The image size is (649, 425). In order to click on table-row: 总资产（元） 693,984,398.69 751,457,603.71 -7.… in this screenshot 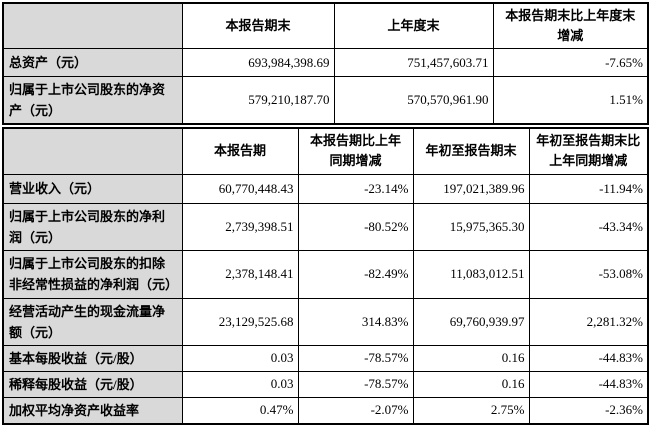, I will do `click(325, 62)`.